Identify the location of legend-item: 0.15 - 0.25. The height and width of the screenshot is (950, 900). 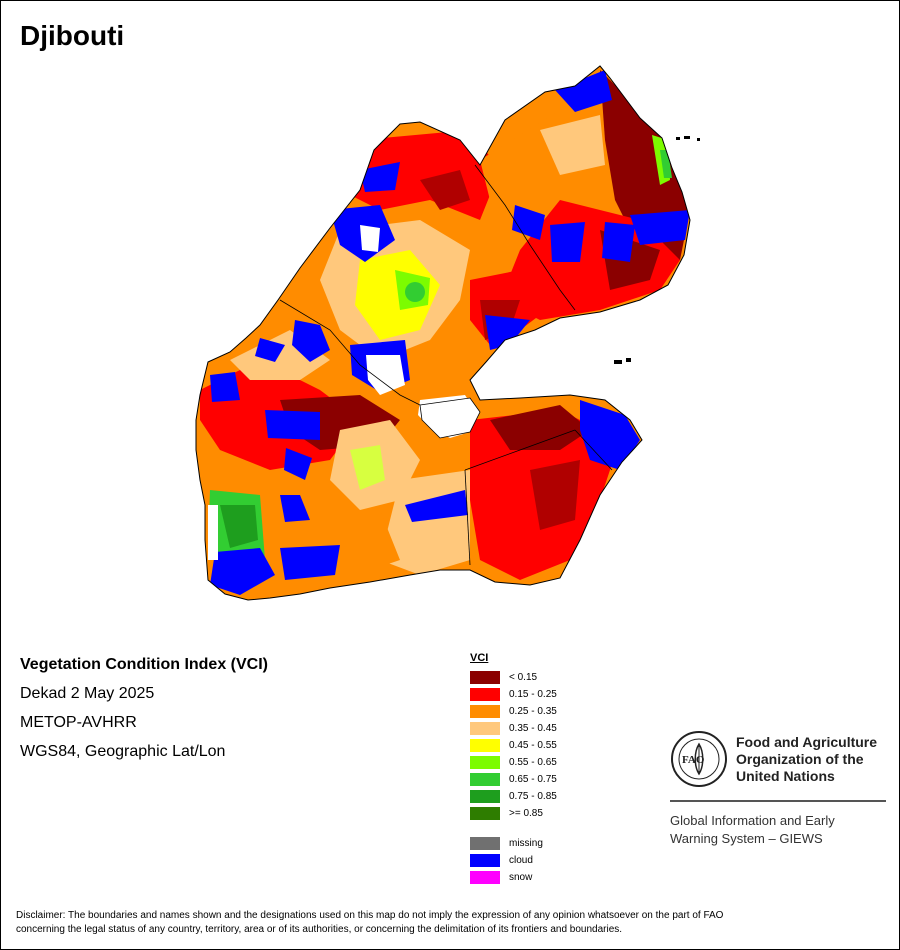
(513, 694).